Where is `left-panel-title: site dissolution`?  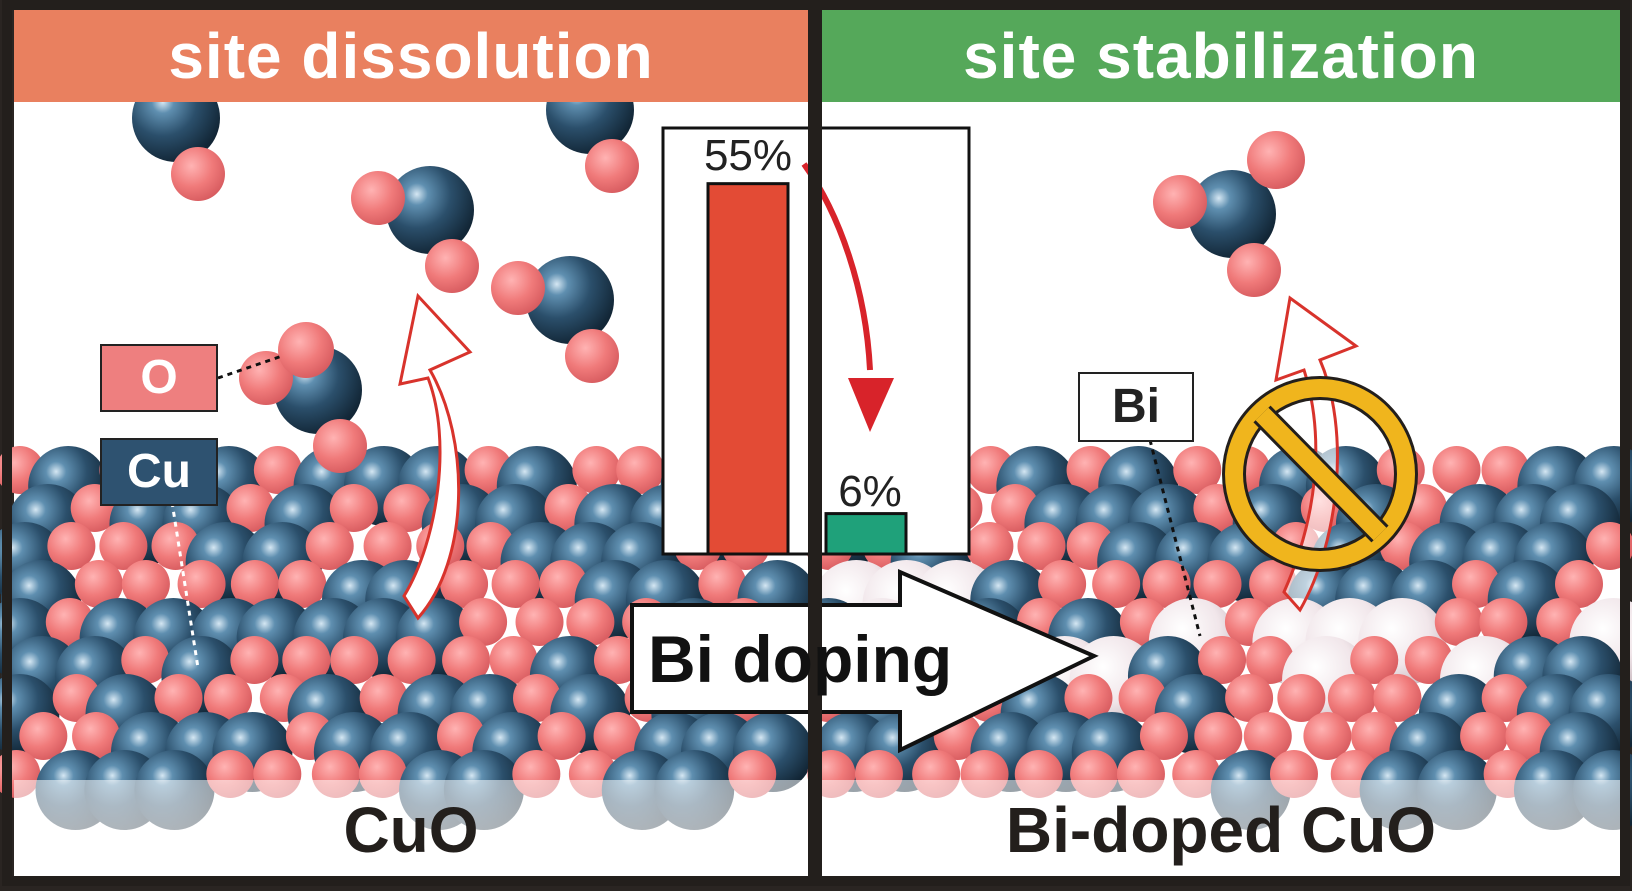
left-panel-title: site dissolution is located at coordinates (411, 56).